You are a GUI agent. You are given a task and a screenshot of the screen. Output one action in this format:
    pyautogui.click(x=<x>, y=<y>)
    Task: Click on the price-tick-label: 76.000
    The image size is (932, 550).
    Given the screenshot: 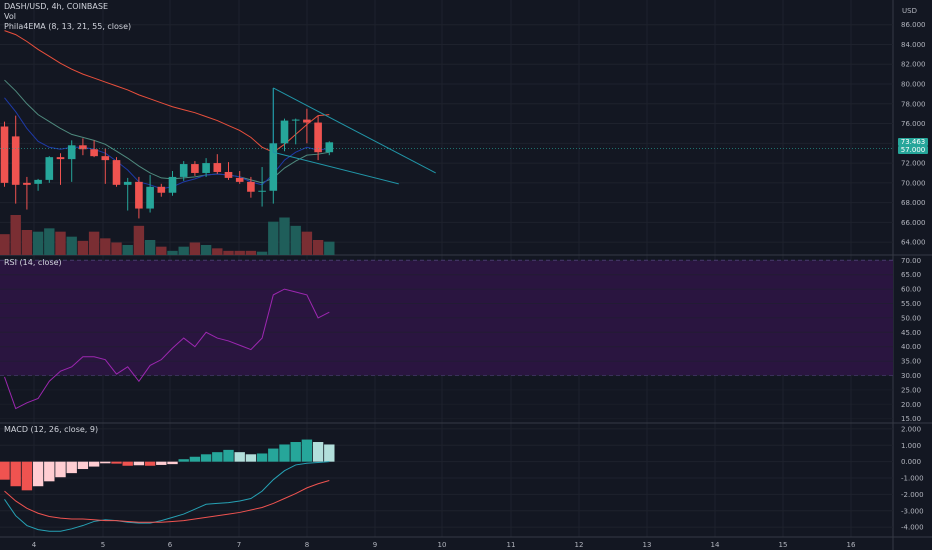 What is the action you would take?
    pyautogui.click(x=913, y=124)
    